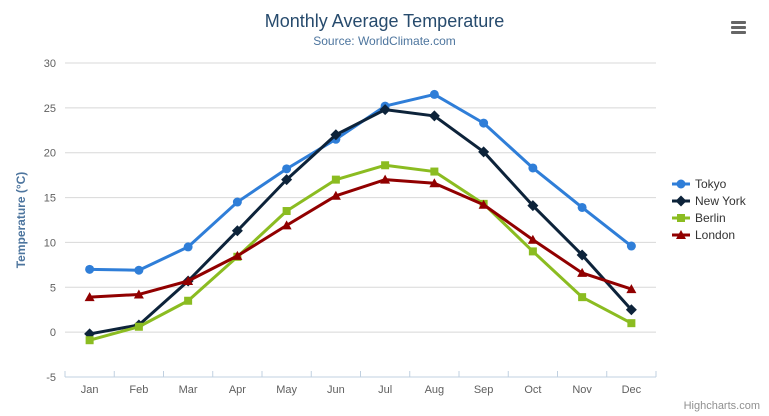 The width and height of the screenshot is (769, 416). I want to click on legend-label: London, so click(715, 234).